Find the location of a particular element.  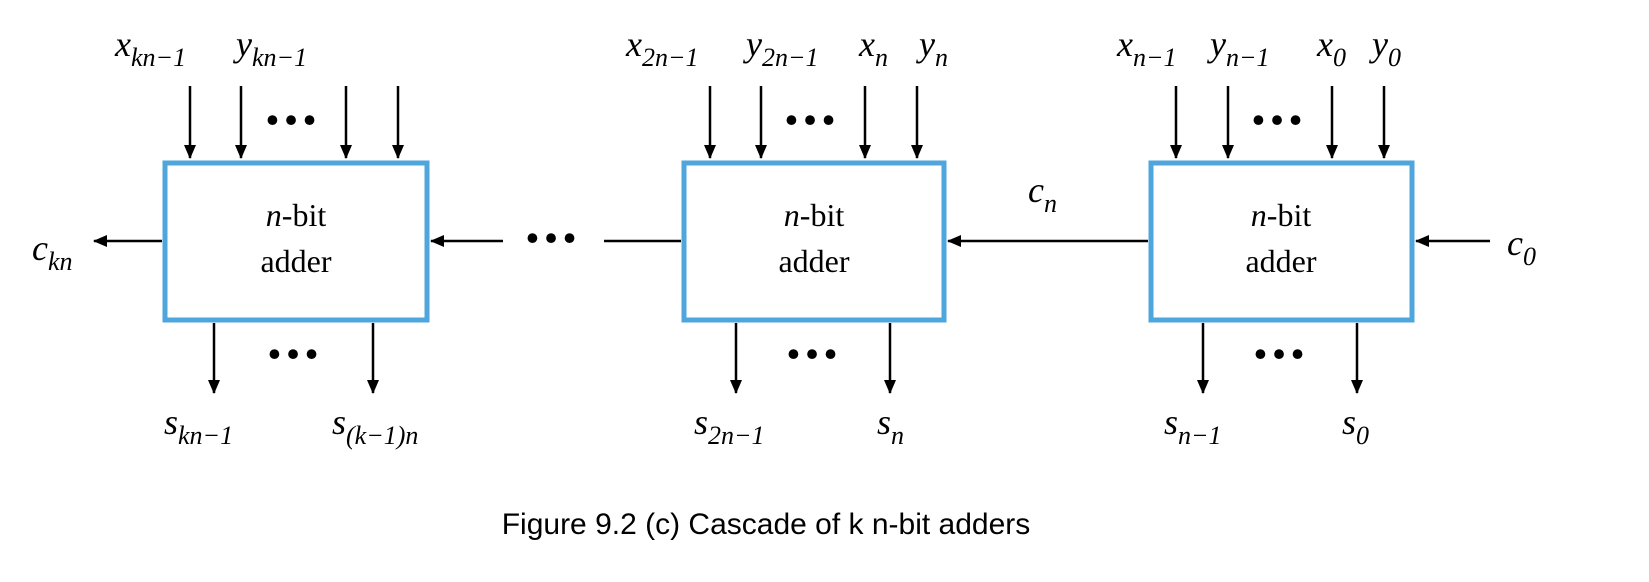

adder-2-input-label-y-msb: y2n−1 is located at coordinates (781, 48).